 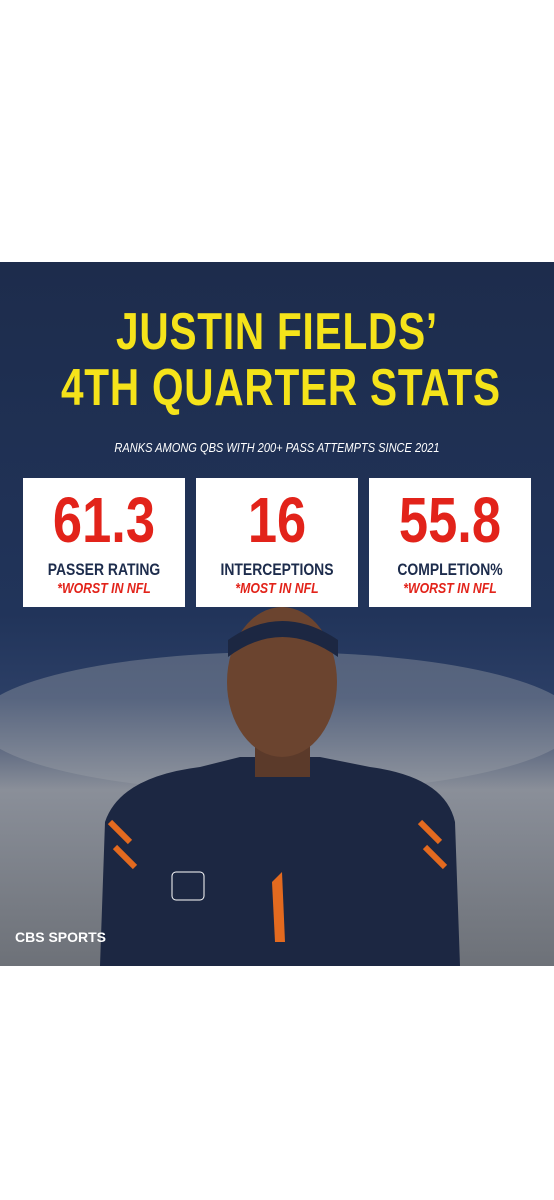 What do you see at coordinates (450, 520) in the screenshot?
I see `stat-value: 55.8` at bounding box center [450, 520].